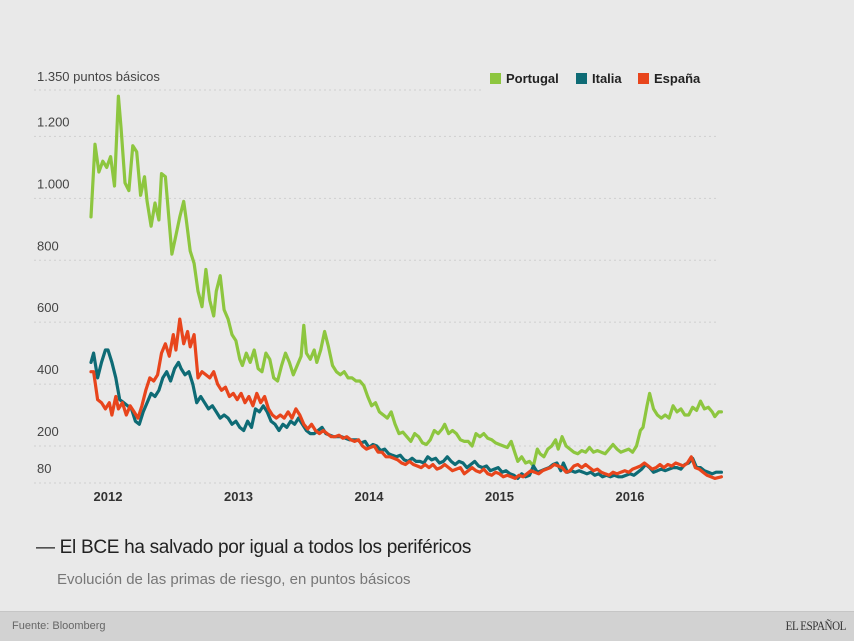 The height and width of the screenshot is (641, 854). I want to click on x-tick-label: 2013, so click(238, 496).